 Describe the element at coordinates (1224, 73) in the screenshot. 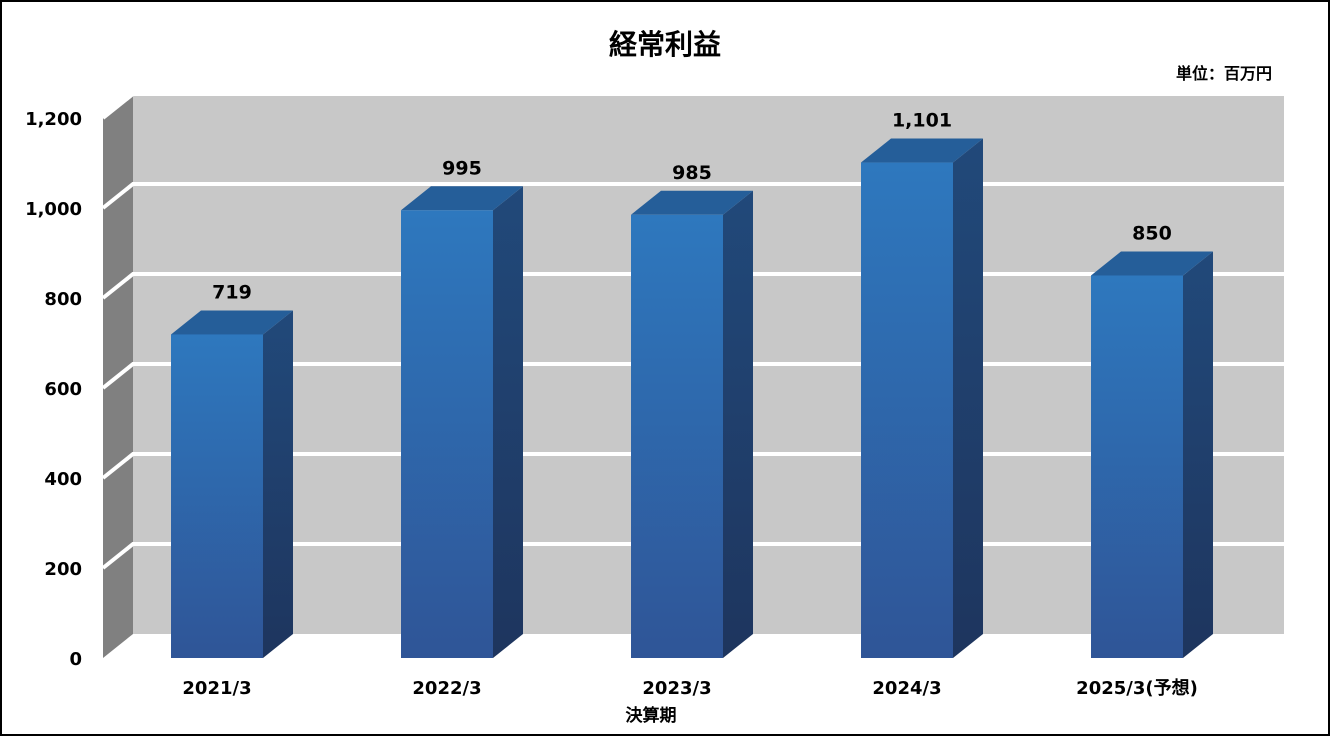

I see `unit-label: 単位：百万円` at that location.